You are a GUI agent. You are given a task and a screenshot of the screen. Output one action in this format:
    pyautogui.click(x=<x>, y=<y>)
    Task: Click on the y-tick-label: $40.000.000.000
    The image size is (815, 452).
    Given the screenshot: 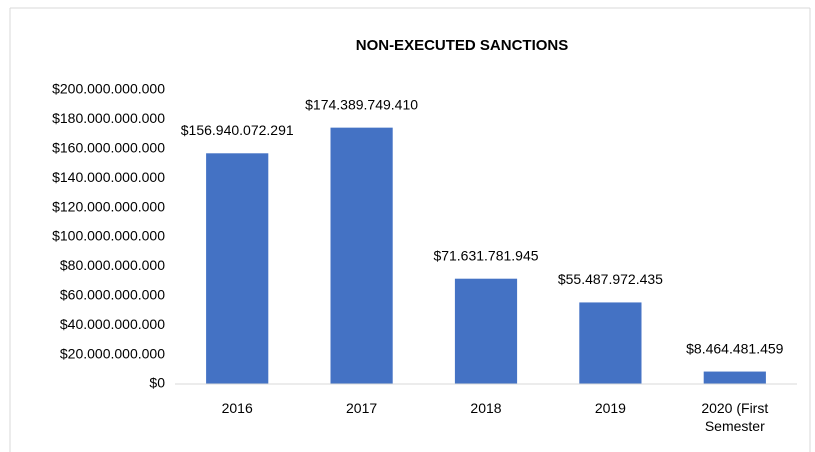 What is the action you would take?
    pyautogui.click(x=112, y=324)
    